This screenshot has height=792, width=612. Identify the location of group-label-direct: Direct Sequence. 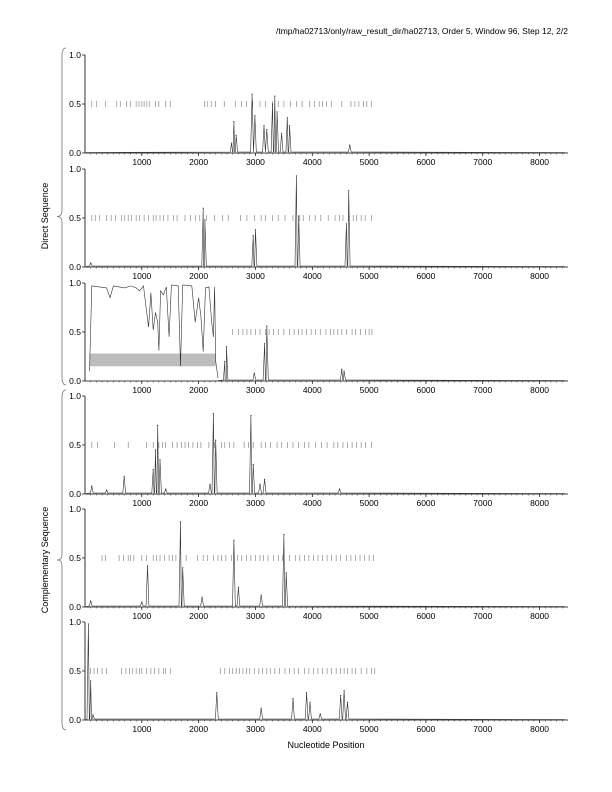
(45, 216).